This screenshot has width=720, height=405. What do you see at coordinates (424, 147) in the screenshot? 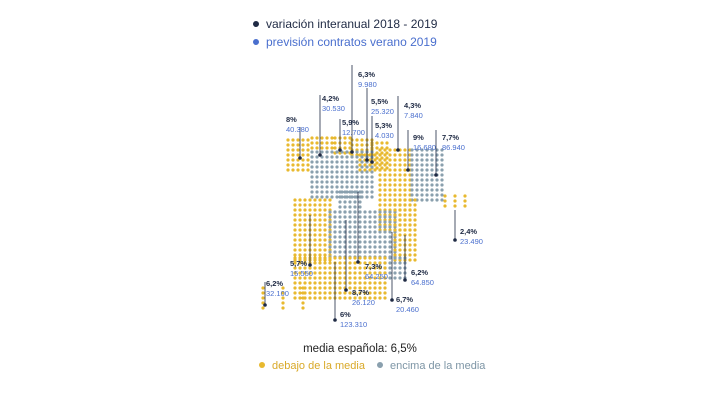
I see `contracts-label: 16.680` at bounding box center [424, 147].